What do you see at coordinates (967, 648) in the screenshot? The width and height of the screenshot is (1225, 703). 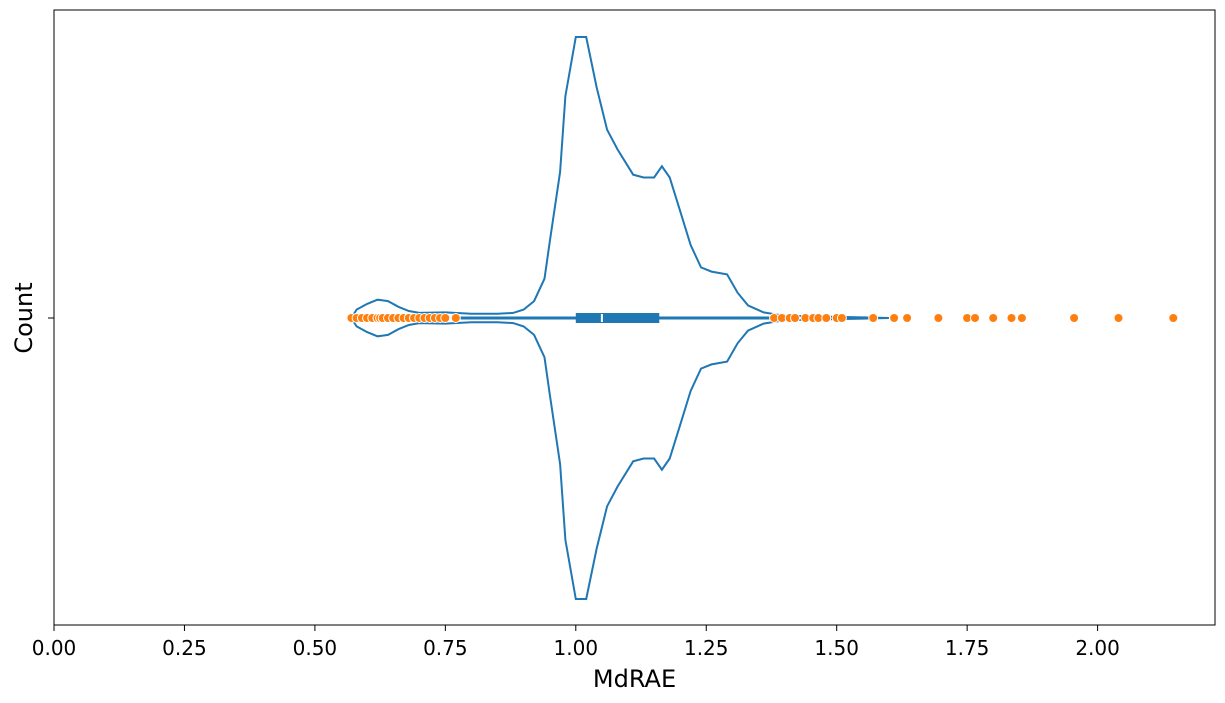 I see `x-tick-label: 1.75` at bounding box center [967, 648].